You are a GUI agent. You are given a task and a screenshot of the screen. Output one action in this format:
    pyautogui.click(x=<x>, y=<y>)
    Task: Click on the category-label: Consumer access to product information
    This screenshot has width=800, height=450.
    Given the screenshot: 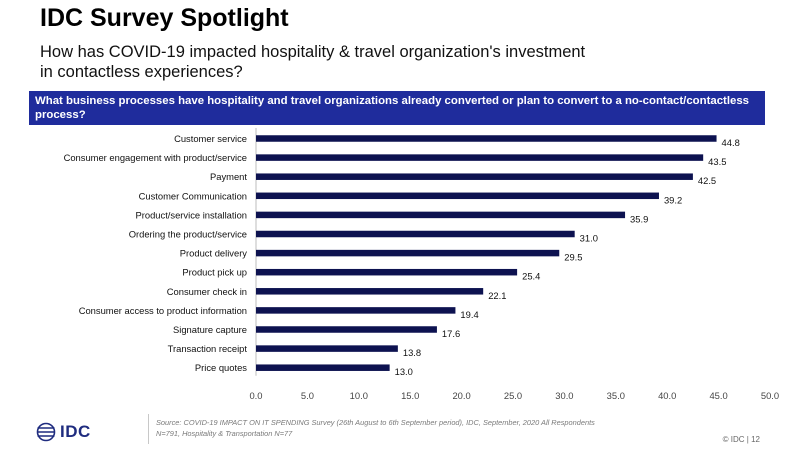 What is the action you would take?
    pyautogui.click(x=163, y=310)
    